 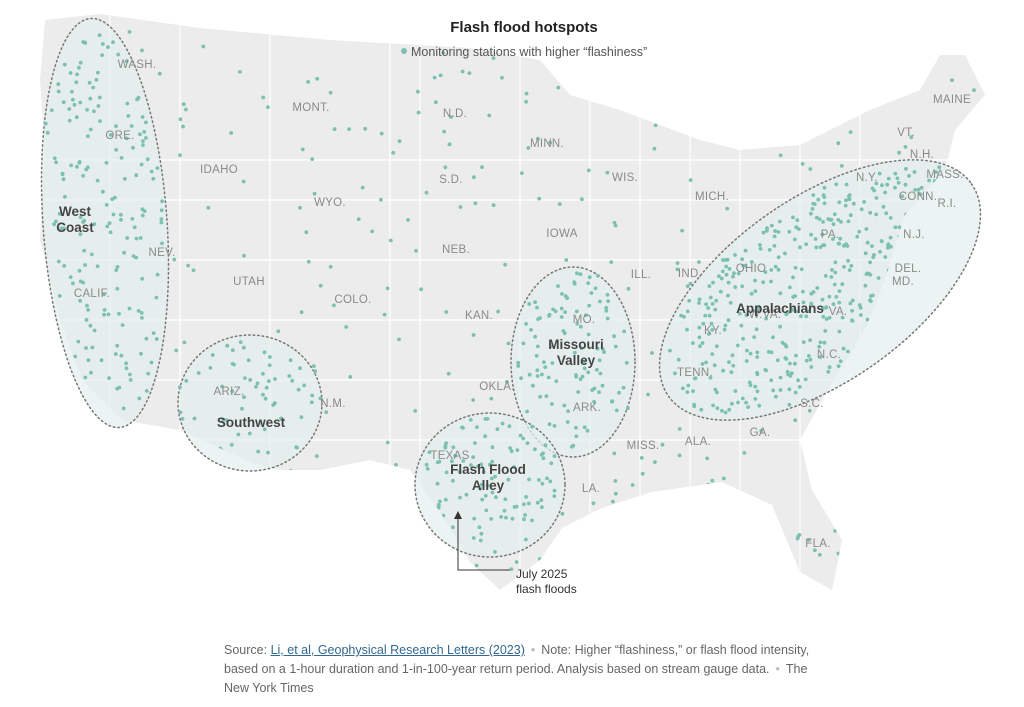 I want to click on annotation: flash floods, so click(x=546, y=589).